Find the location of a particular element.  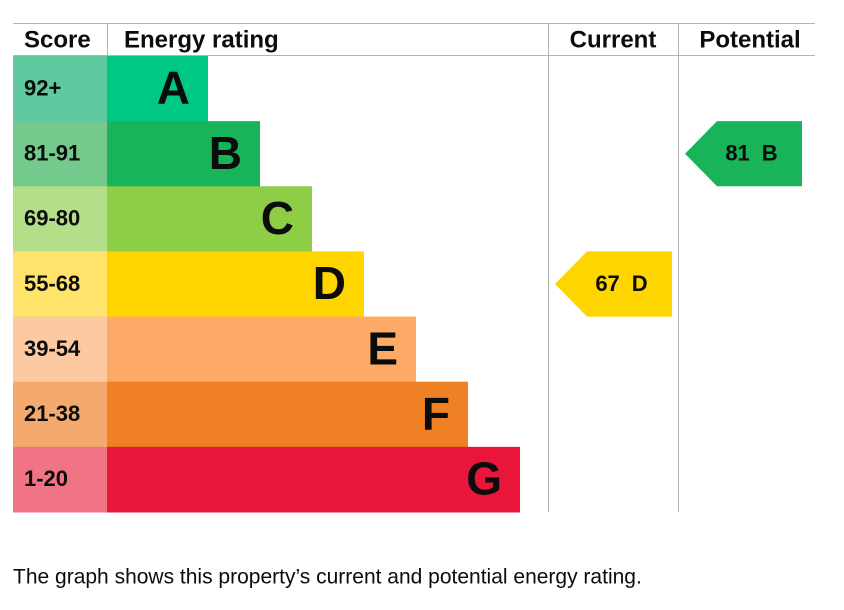

score-label: 92+ is located at coordinates (42, 87).